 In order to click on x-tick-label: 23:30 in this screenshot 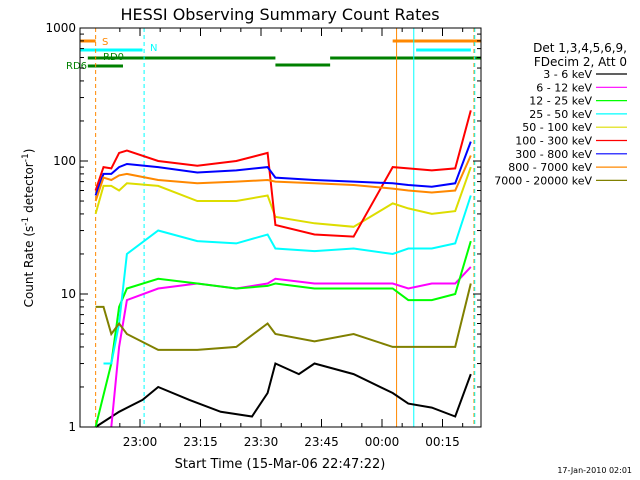, I will do `click(261, 442)`.